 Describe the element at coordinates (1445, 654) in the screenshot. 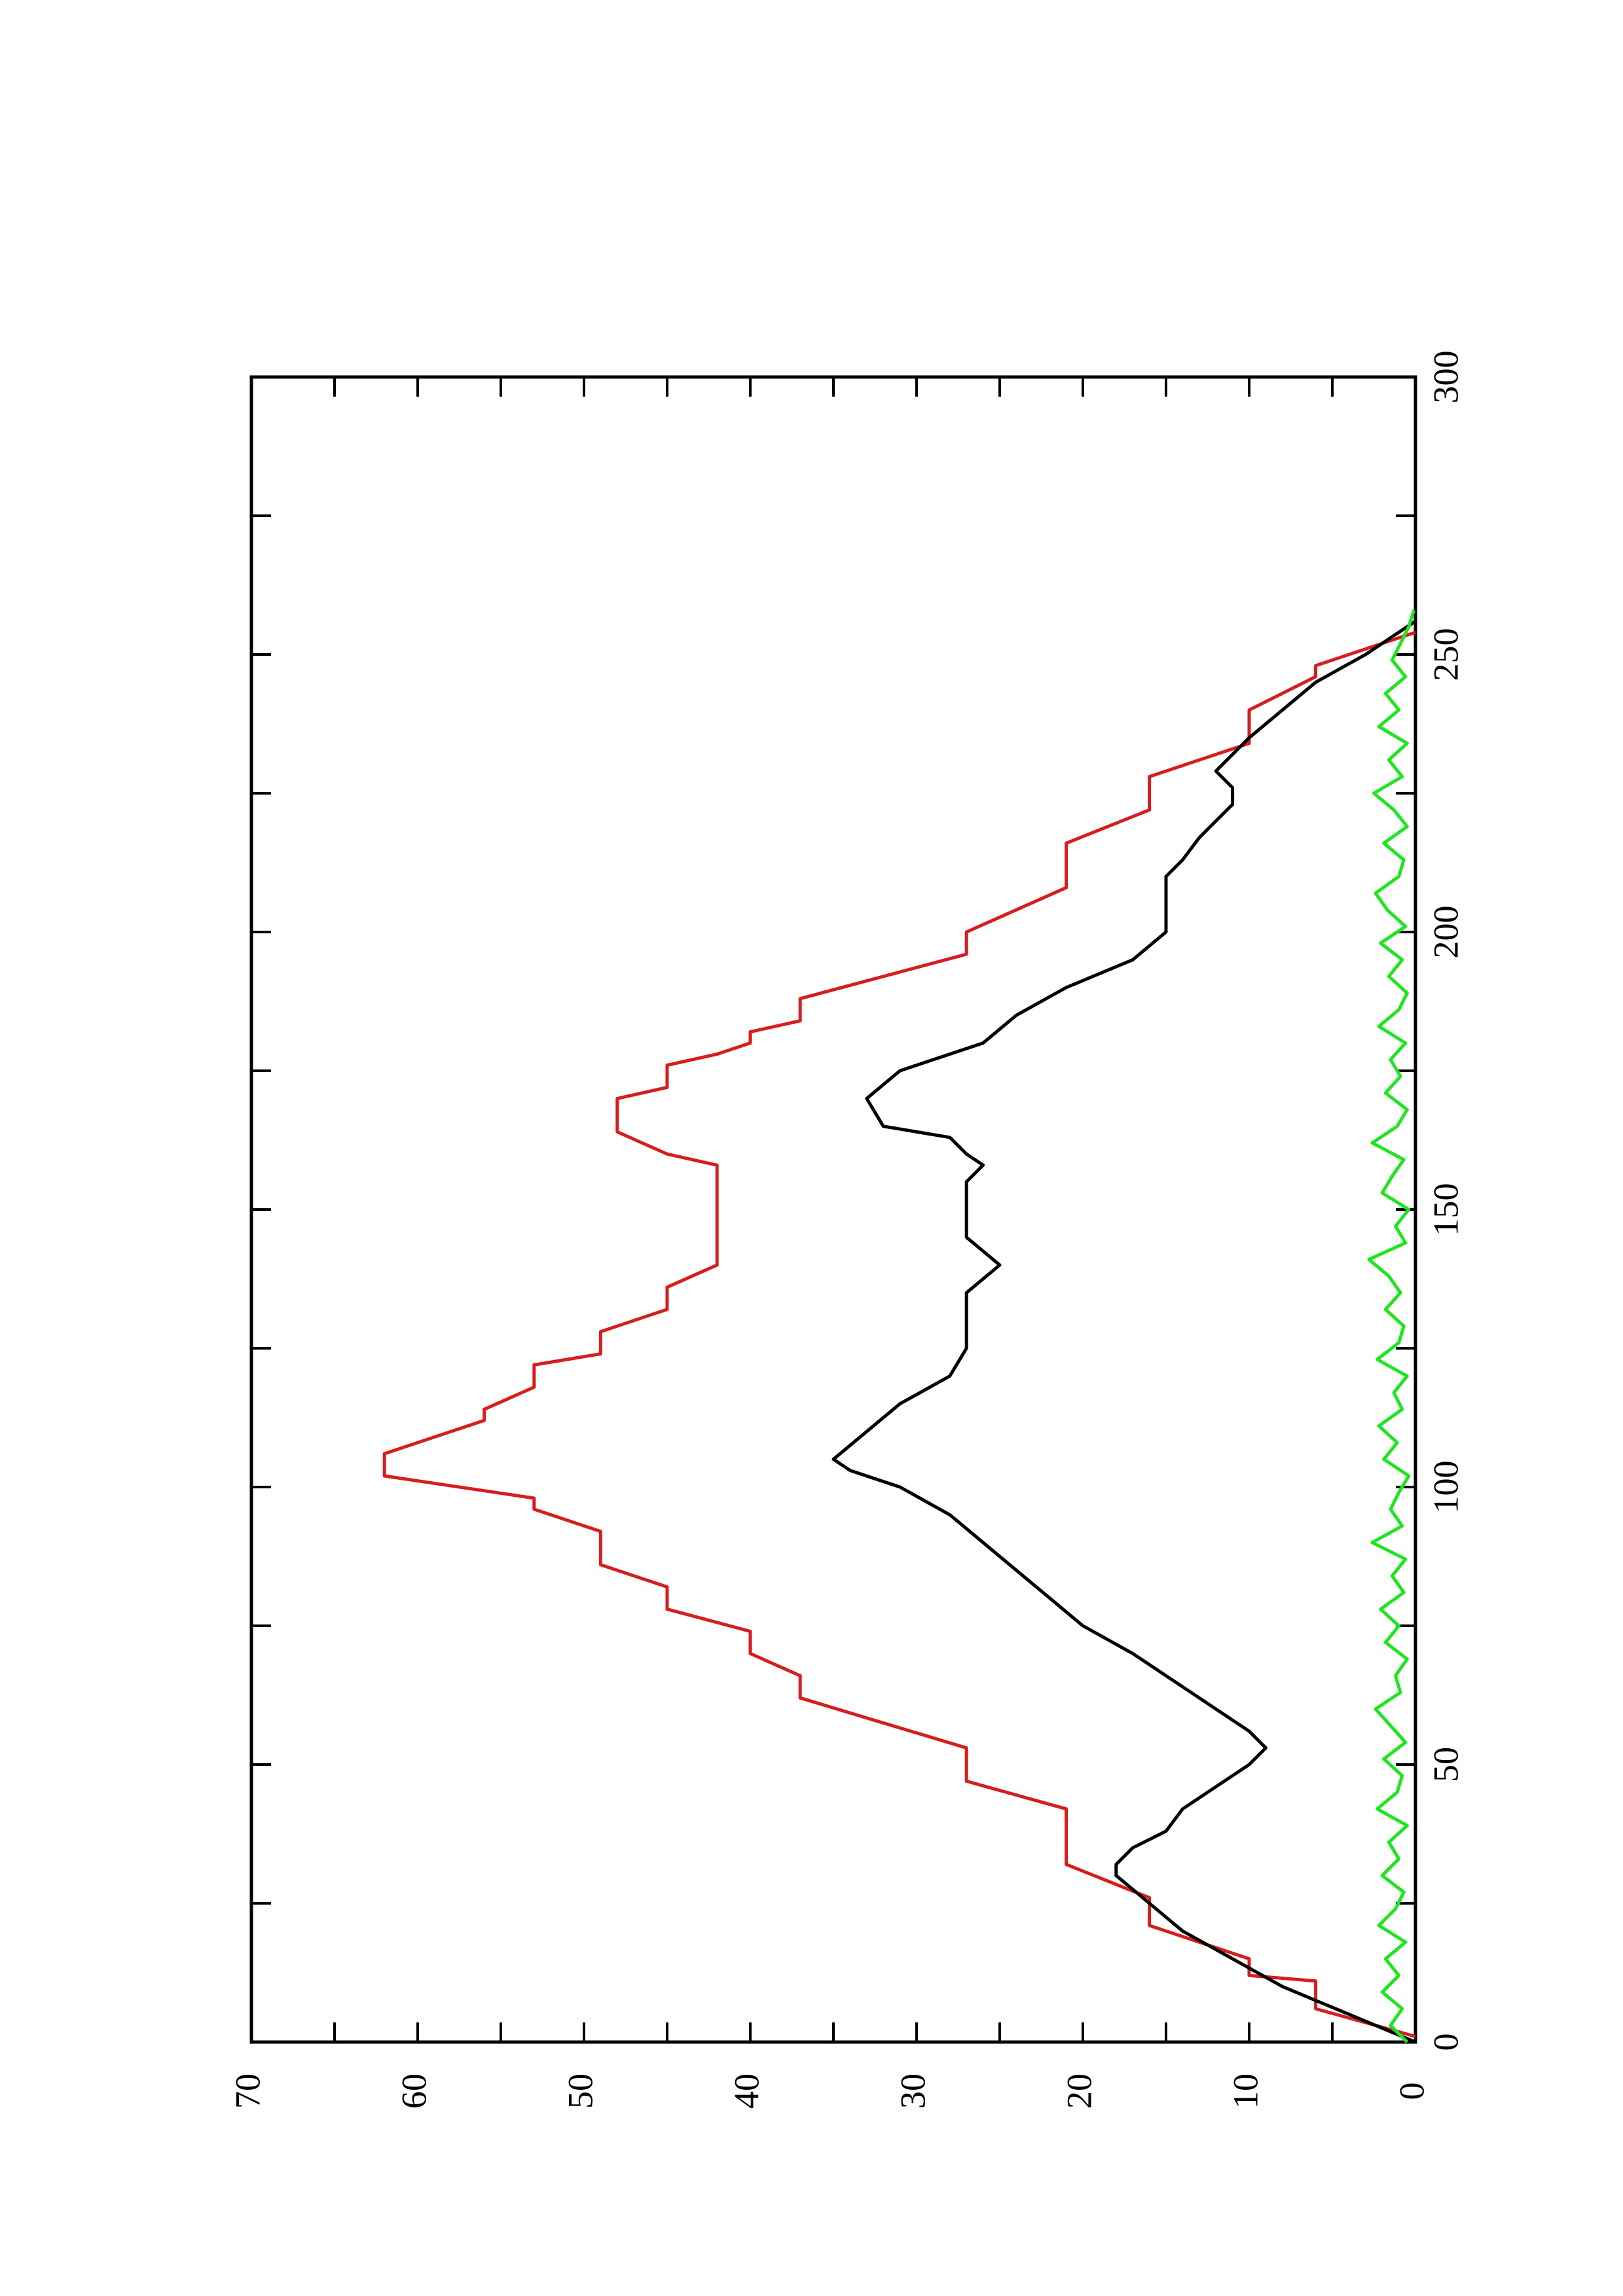

I see `x-tick-label: 250` at that location.